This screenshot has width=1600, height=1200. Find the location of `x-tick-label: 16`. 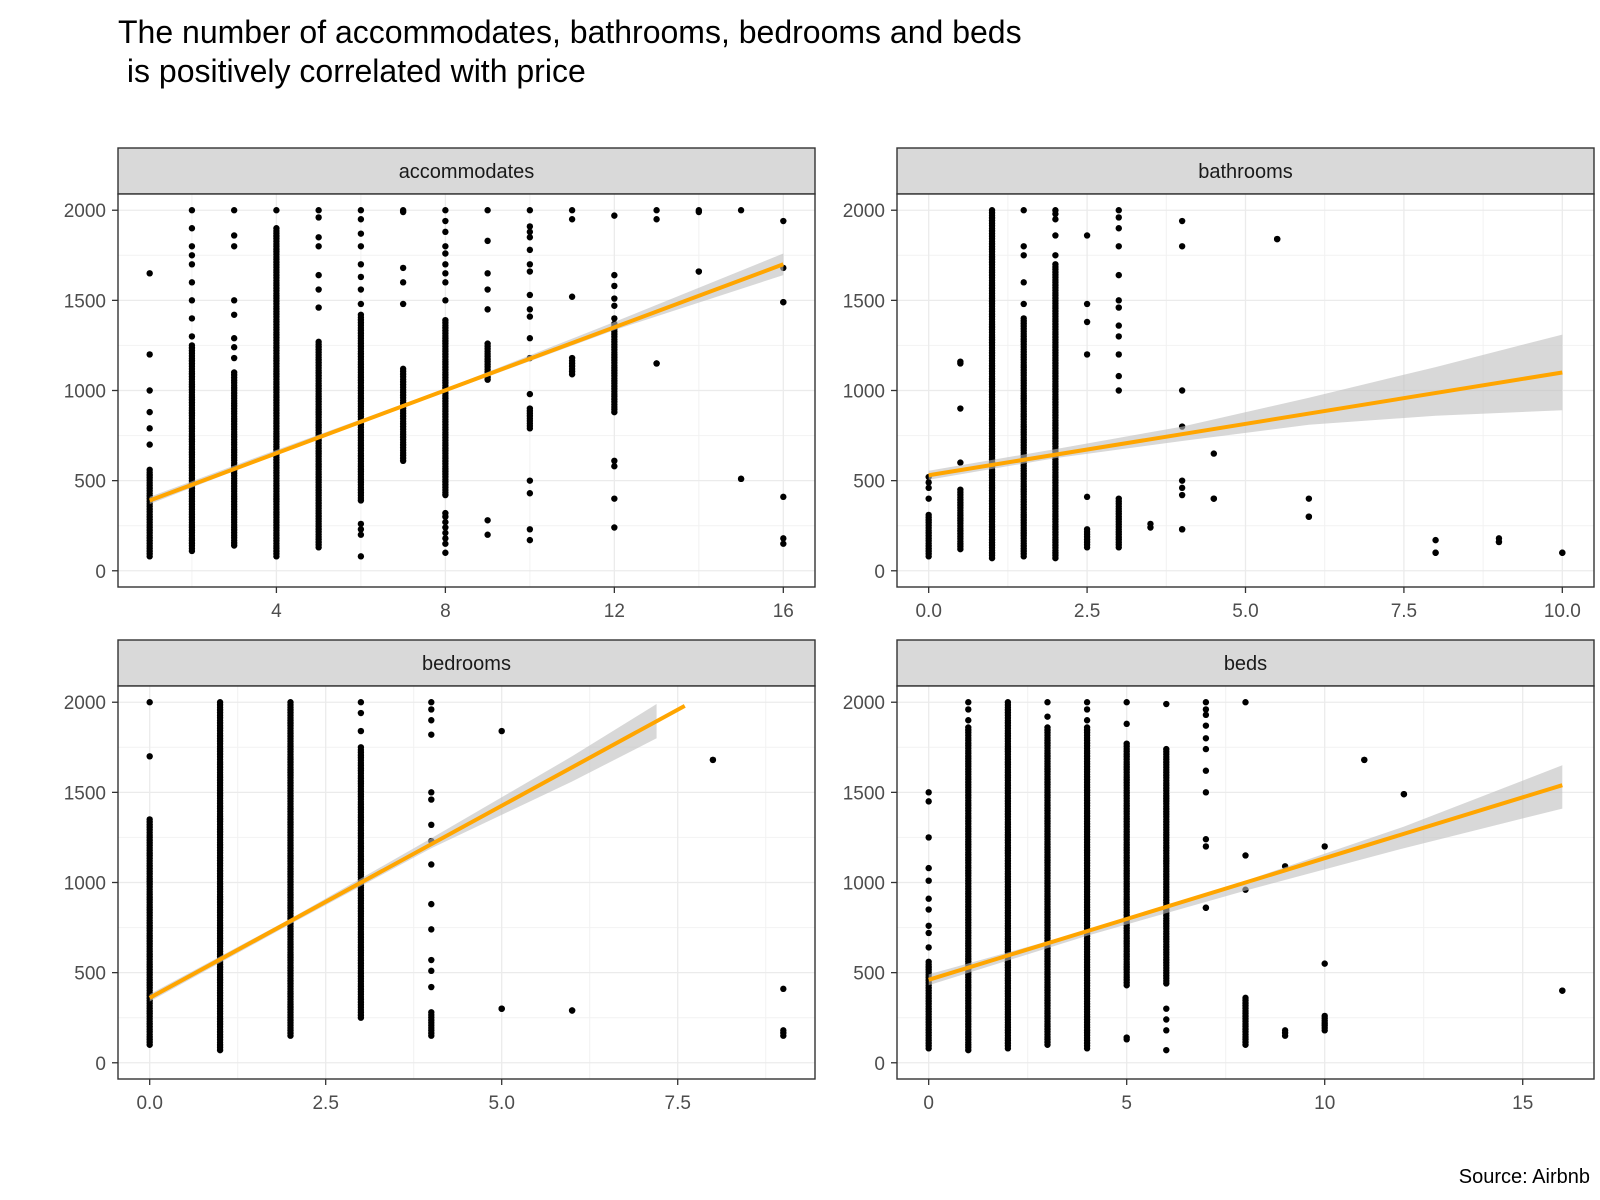

x-tick-label: 16 is located at coordinates (783, 611).